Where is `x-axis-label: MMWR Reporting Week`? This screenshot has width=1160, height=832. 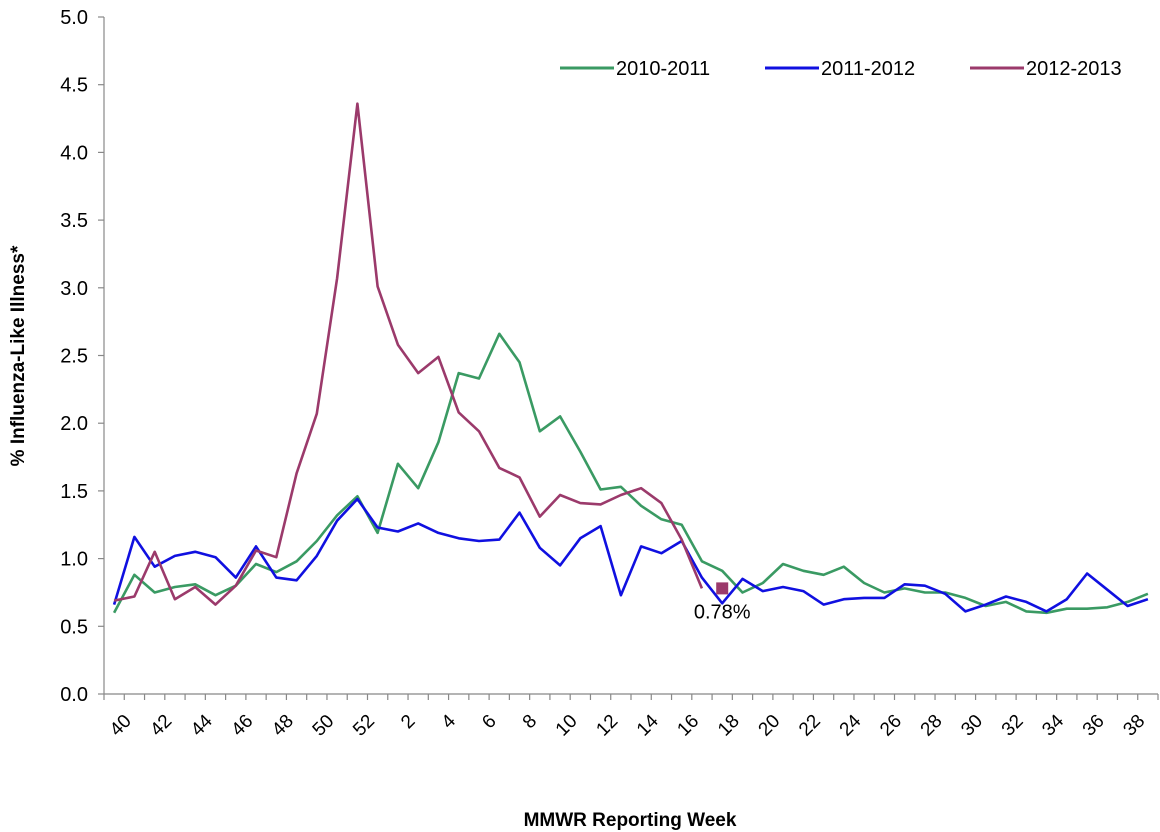
x-axis-label: MMWR Reporting Week is located at coordinates (630, 820).